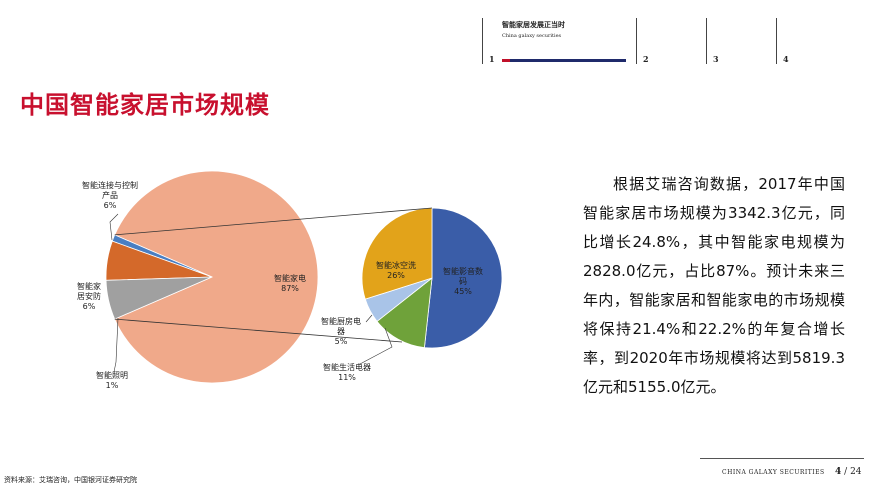 Image resolution: width=885 pixels, height=498 pixels. What do you see at coordinates (533, 25) in the screenshot?
I see `nav-section-title: 智能家居发展正当时` at bounding box center [533, 25].